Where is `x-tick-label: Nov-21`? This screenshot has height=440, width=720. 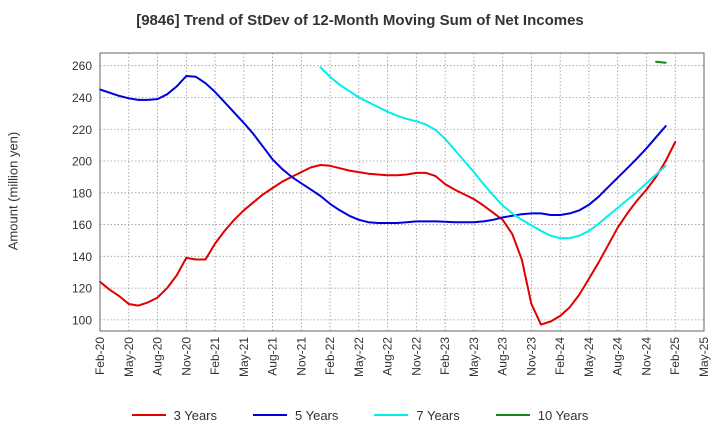 x-tick-label: Nov-21 is located at coordinates (301, 356).